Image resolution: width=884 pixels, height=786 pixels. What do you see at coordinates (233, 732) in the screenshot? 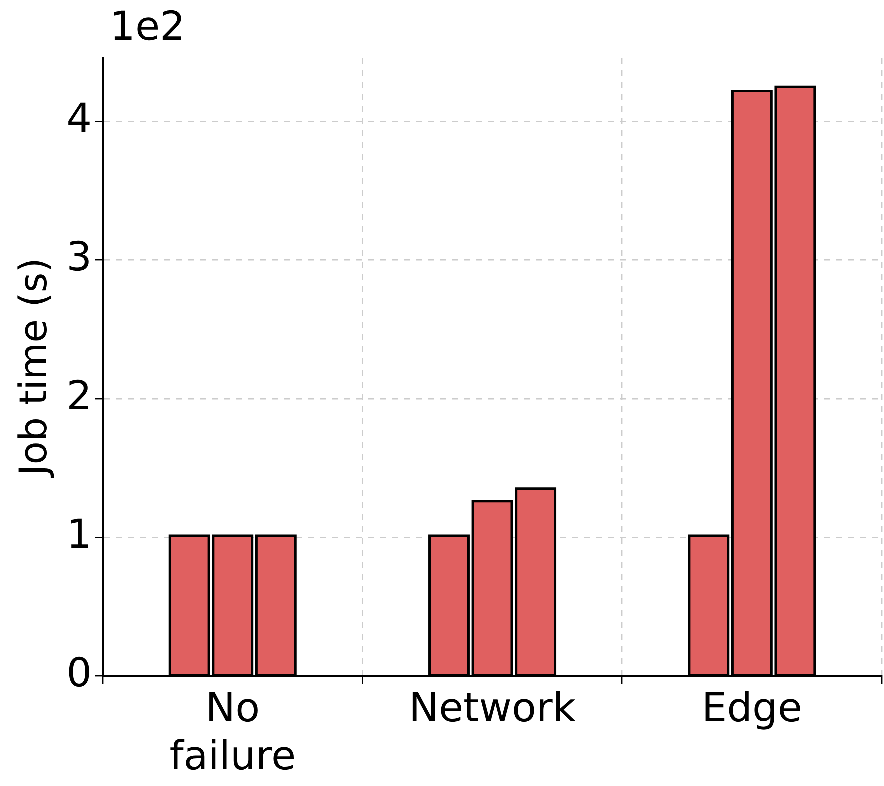
I see `x-tick-label: No failure` at bounding box center [233, 732].